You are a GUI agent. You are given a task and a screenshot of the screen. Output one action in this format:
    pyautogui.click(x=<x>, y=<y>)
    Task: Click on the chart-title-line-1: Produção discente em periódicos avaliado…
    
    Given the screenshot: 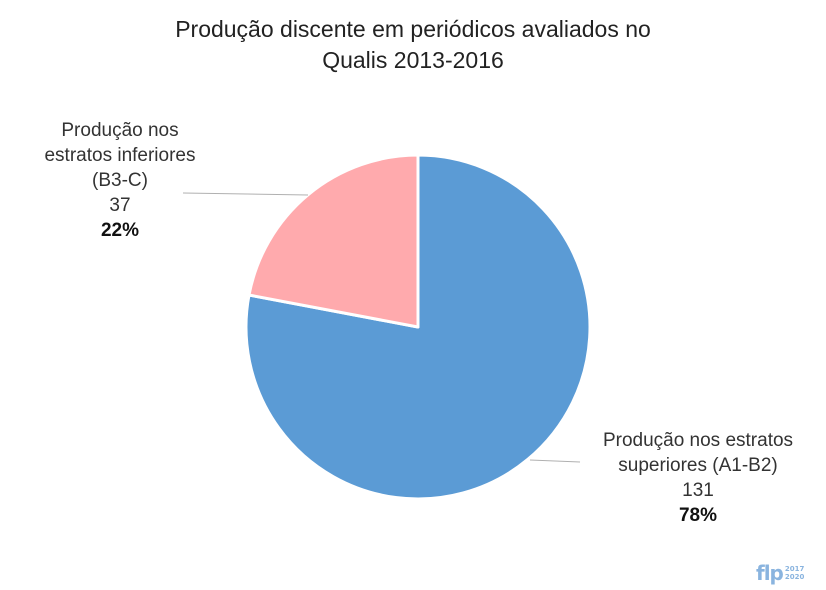 What is the action you would take?
    pyautogui.click(x=413, y=29)
    